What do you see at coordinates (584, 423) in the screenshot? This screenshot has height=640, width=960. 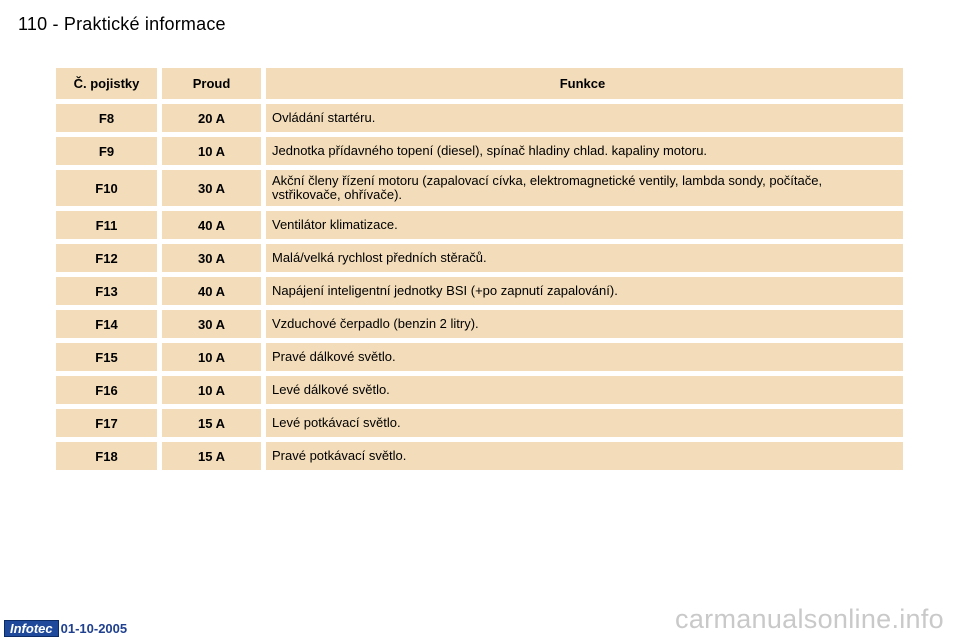 I see `fuse-function: Levé potkávací světlo.` at bounding box center [584, 423].